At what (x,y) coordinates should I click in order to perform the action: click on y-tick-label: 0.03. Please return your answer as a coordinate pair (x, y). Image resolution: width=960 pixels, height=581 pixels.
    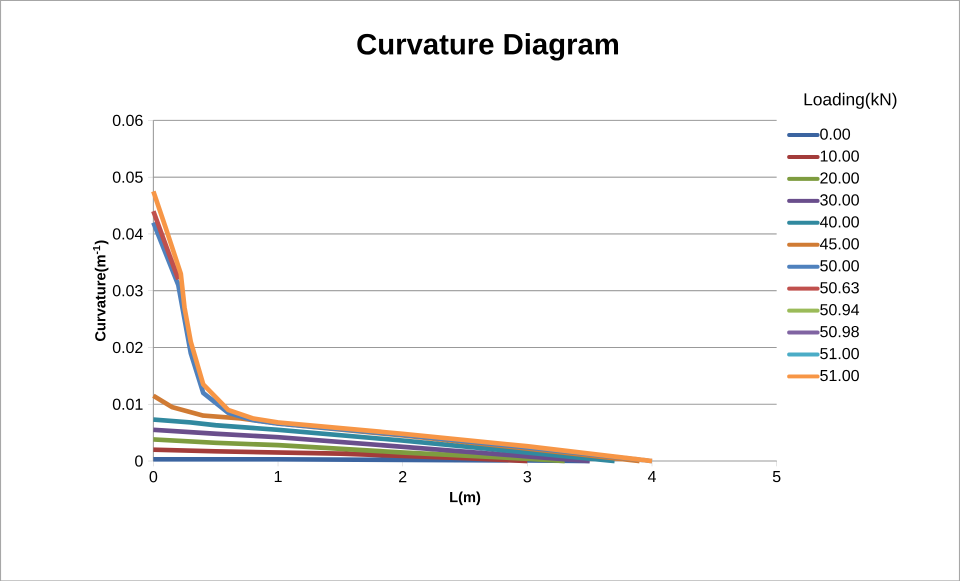
    Looking at the image, I should click on (127, 290).